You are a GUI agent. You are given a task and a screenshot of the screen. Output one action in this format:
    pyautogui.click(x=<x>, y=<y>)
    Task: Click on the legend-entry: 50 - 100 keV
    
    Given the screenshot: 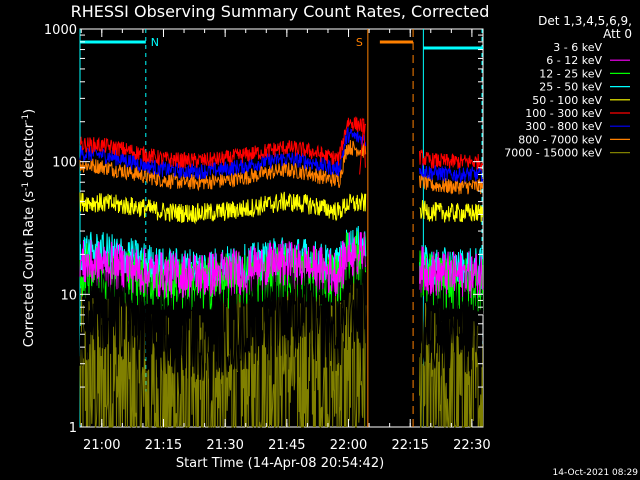 What is the action you would take?
    pyautogui.click(x=581, y=100)
    